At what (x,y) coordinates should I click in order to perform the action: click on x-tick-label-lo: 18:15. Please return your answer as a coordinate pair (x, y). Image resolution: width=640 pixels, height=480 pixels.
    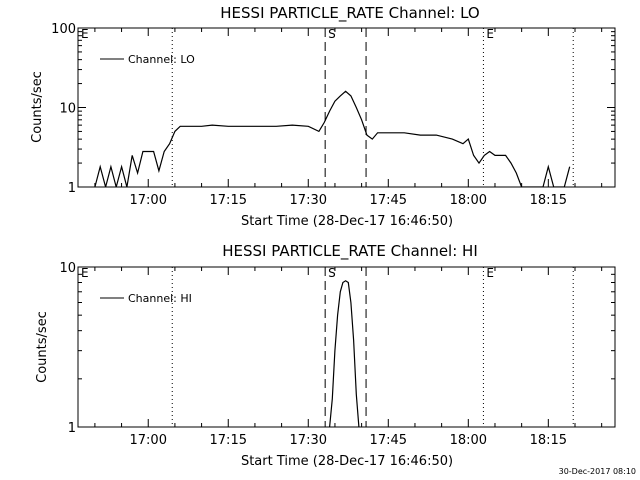
    Looking at the image, I should click on (548, 200).